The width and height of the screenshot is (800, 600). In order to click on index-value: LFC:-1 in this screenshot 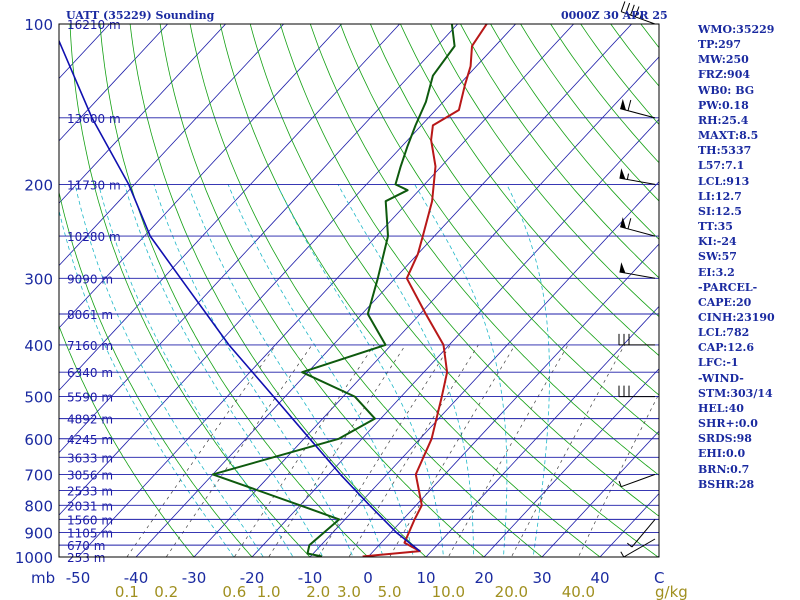, I will do `click(718, 363)`.